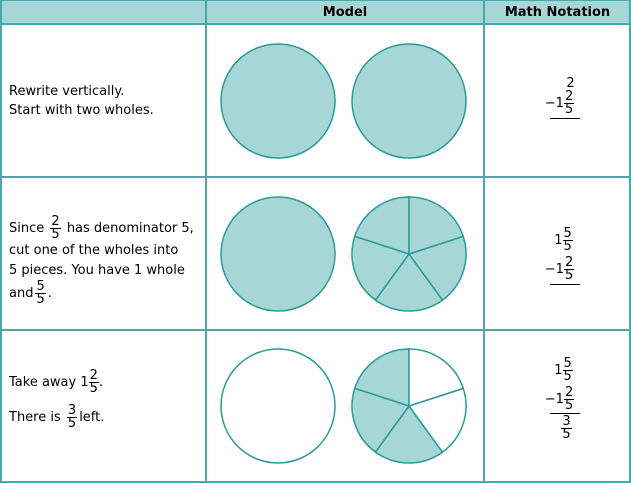 Image resolution: width=631 pixels, height=483 pixels. I want to click on text-line: 5 pieces. You have 1 whole, so click(97, 270).